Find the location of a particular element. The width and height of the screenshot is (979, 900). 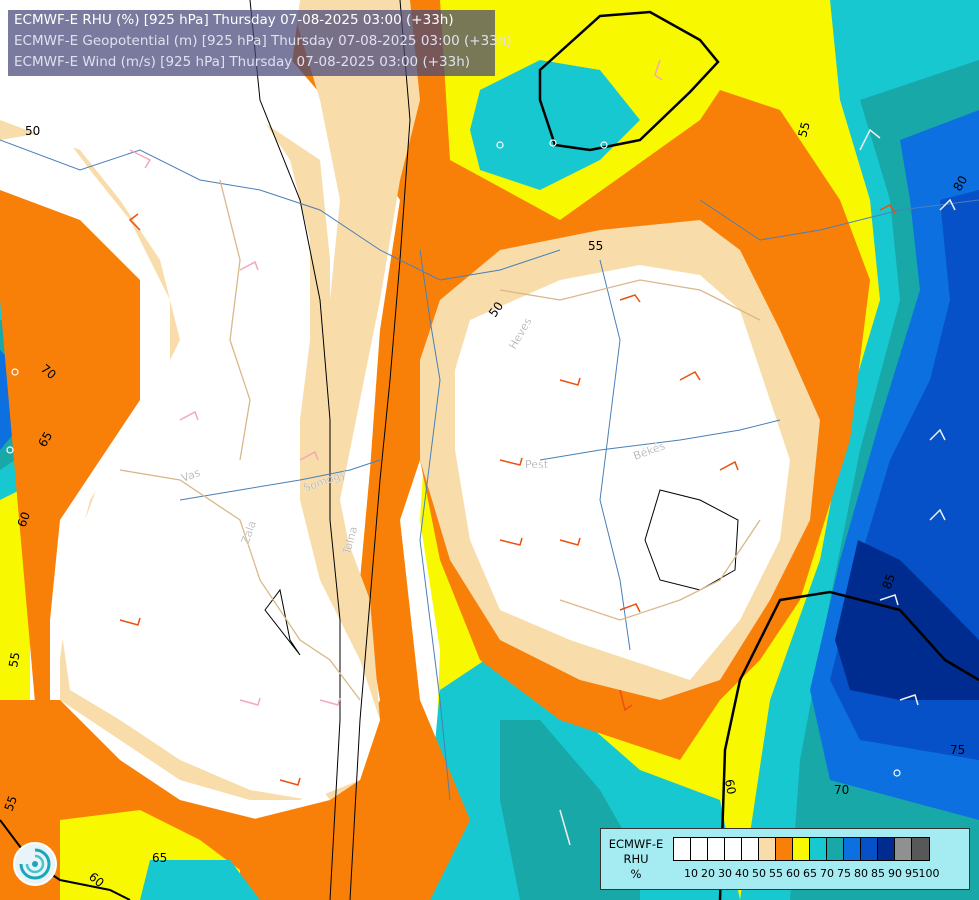

rhu-band-orange-west is located at coordinates (70, 475).